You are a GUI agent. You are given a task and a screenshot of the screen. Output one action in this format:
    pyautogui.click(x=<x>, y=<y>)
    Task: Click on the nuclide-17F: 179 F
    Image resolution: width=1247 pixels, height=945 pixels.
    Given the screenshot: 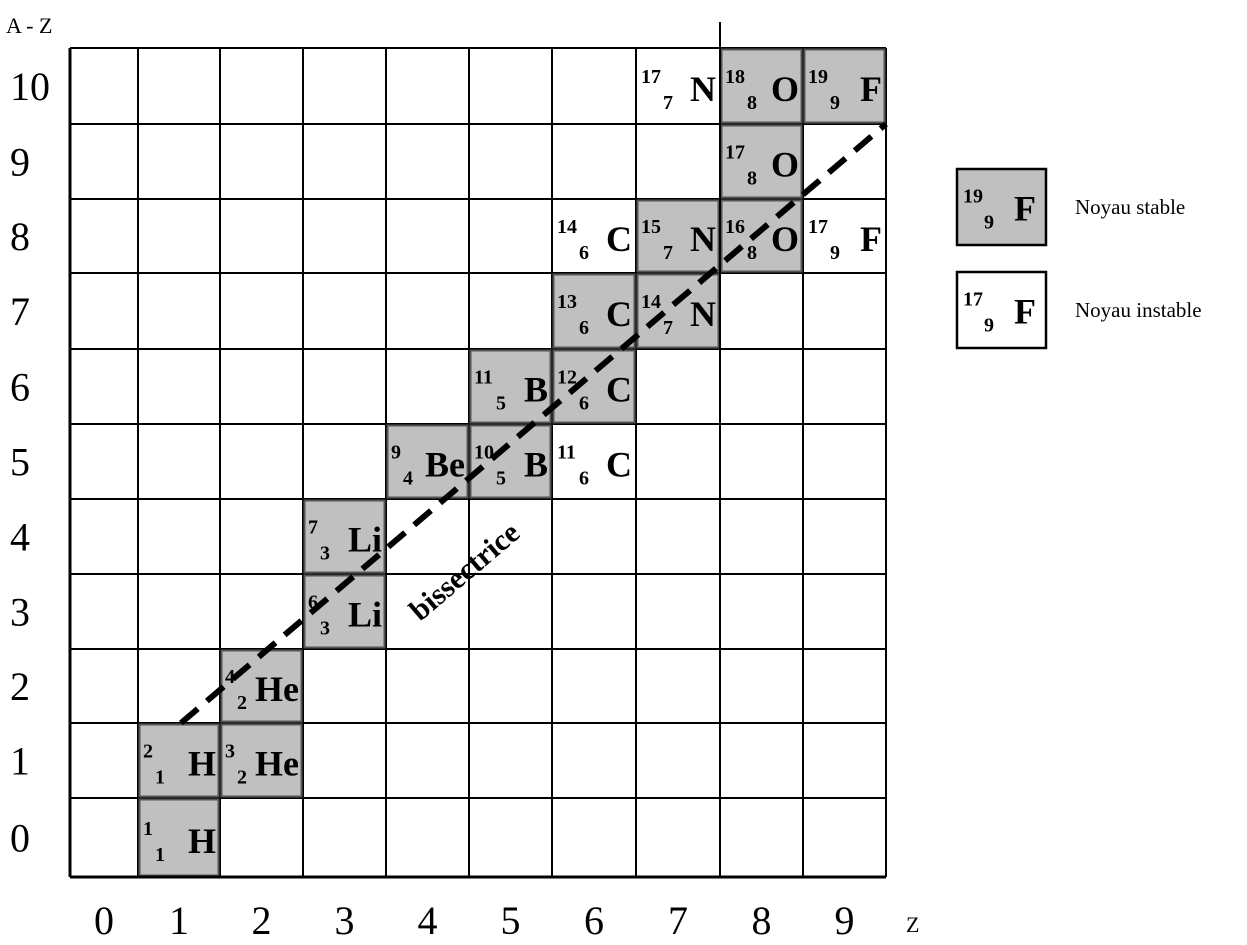 What is the action you would take?
    pyautogui.click(x=844, y=236)
    